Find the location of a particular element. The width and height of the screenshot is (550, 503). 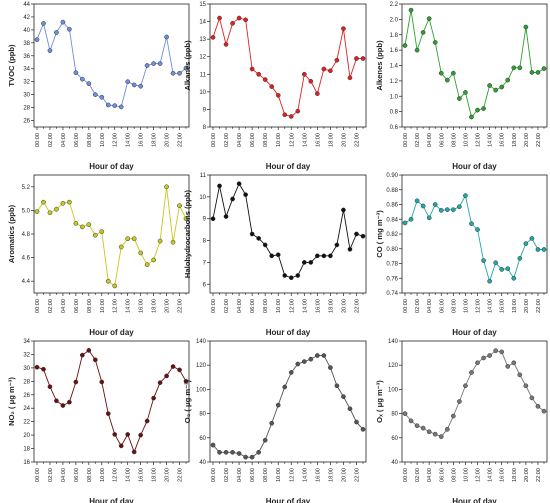

y-tick-label: 0.80 is located at coordinates (392, 250).